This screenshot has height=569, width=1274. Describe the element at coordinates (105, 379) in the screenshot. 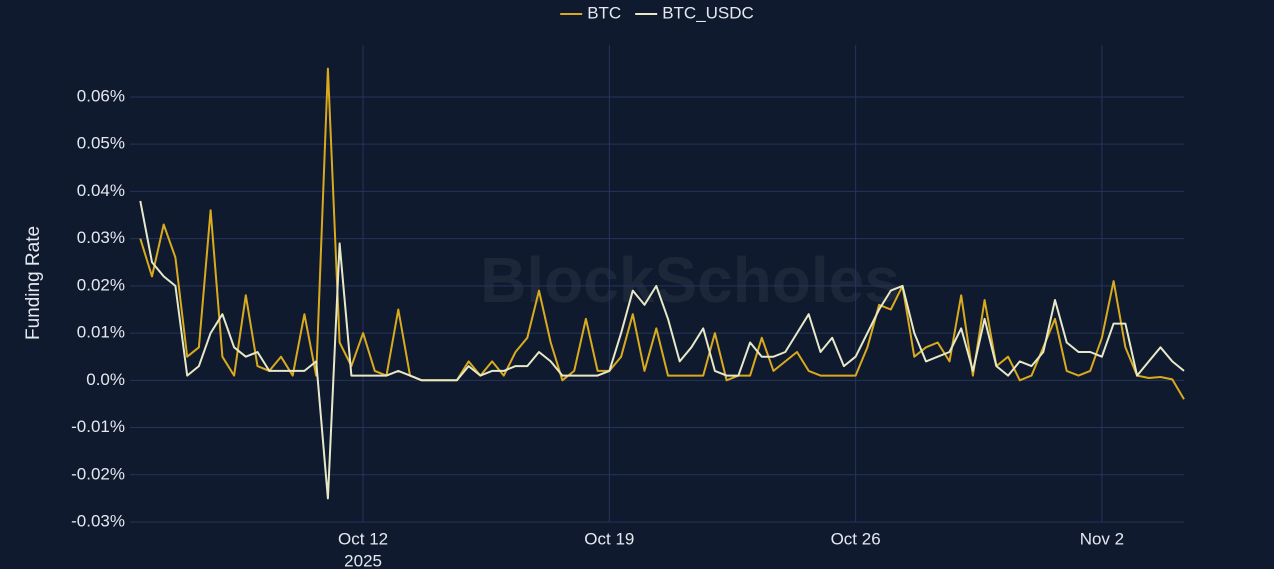

I see `y-tick-label: 0.0%` at that location.